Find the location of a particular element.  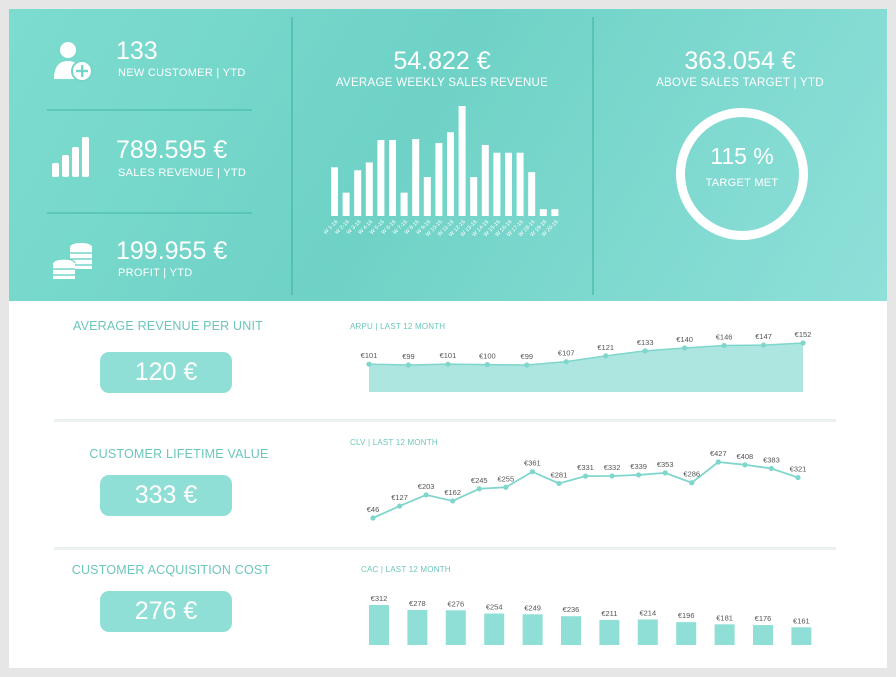

arpu-line is located at coordinates (586, 354).